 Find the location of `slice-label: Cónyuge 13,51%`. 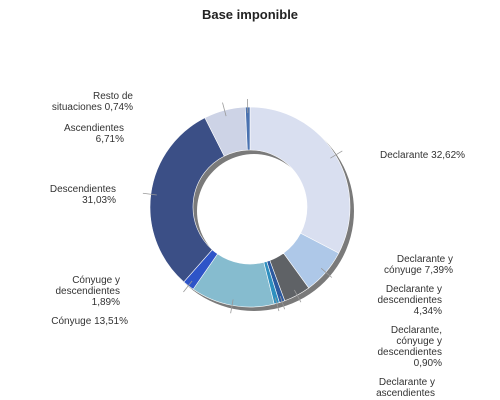

slice-label: Cónyuge 13,51% is located at coordinates (89, 321).